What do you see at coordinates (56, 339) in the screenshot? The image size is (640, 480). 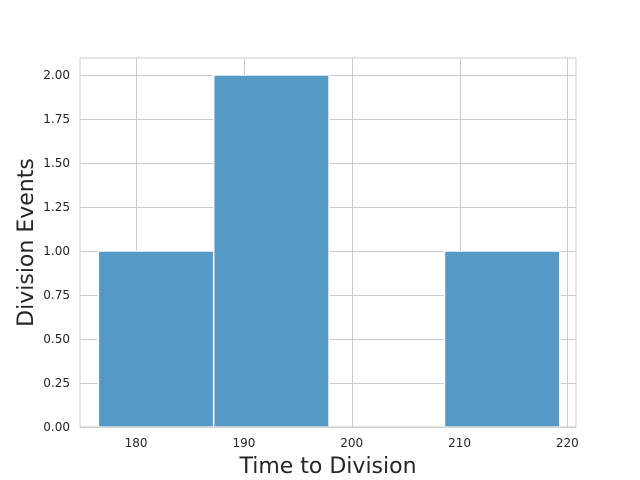 I see `y-tick-label: 0.50` at bounding box center [56, 339].